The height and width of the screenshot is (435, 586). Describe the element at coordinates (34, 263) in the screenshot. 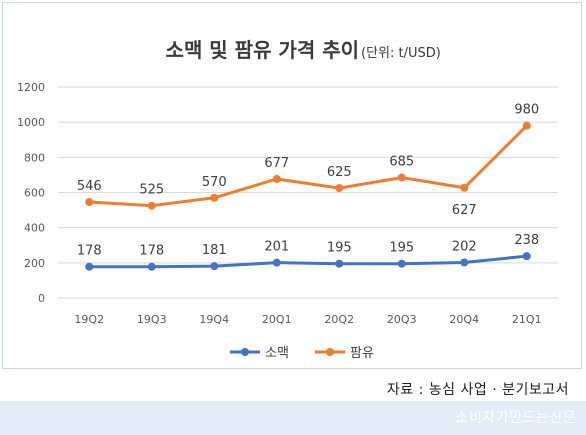

I see `y-tick-label: 200` at that location.